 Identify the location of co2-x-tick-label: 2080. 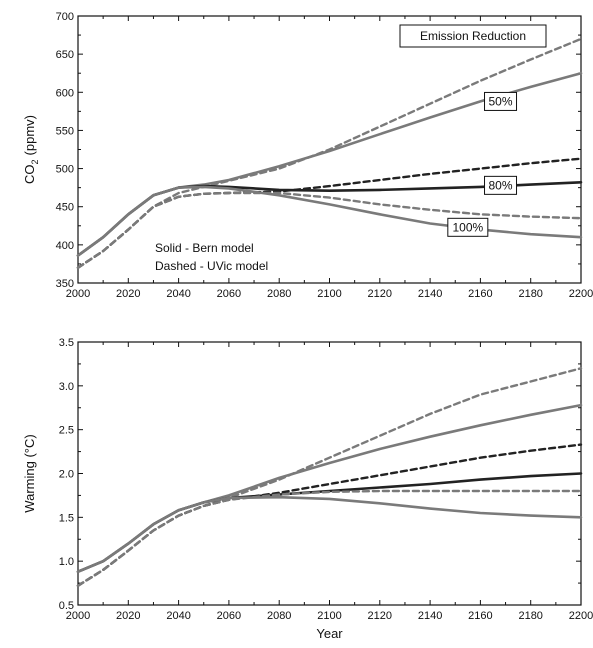
(279, 294).